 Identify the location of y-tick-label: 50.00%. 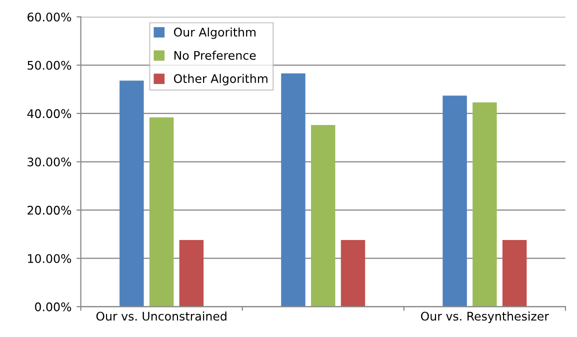
(50, 65).